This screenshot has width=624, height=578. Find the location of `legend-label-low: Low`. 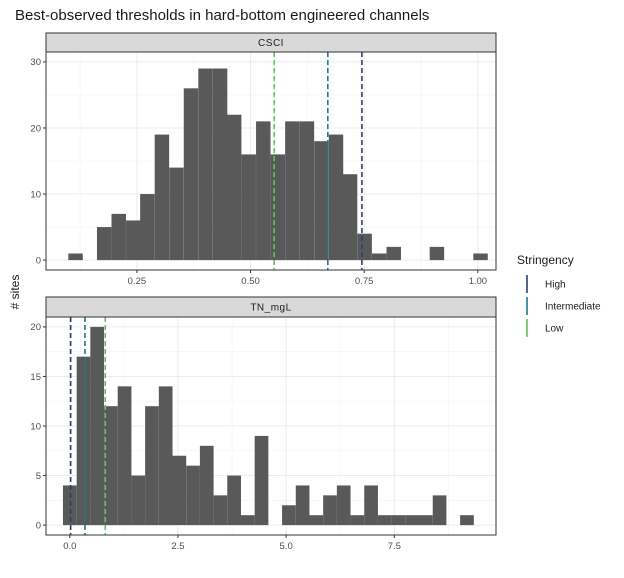

legend-label-low: Low is located at coordinates (554, 329).